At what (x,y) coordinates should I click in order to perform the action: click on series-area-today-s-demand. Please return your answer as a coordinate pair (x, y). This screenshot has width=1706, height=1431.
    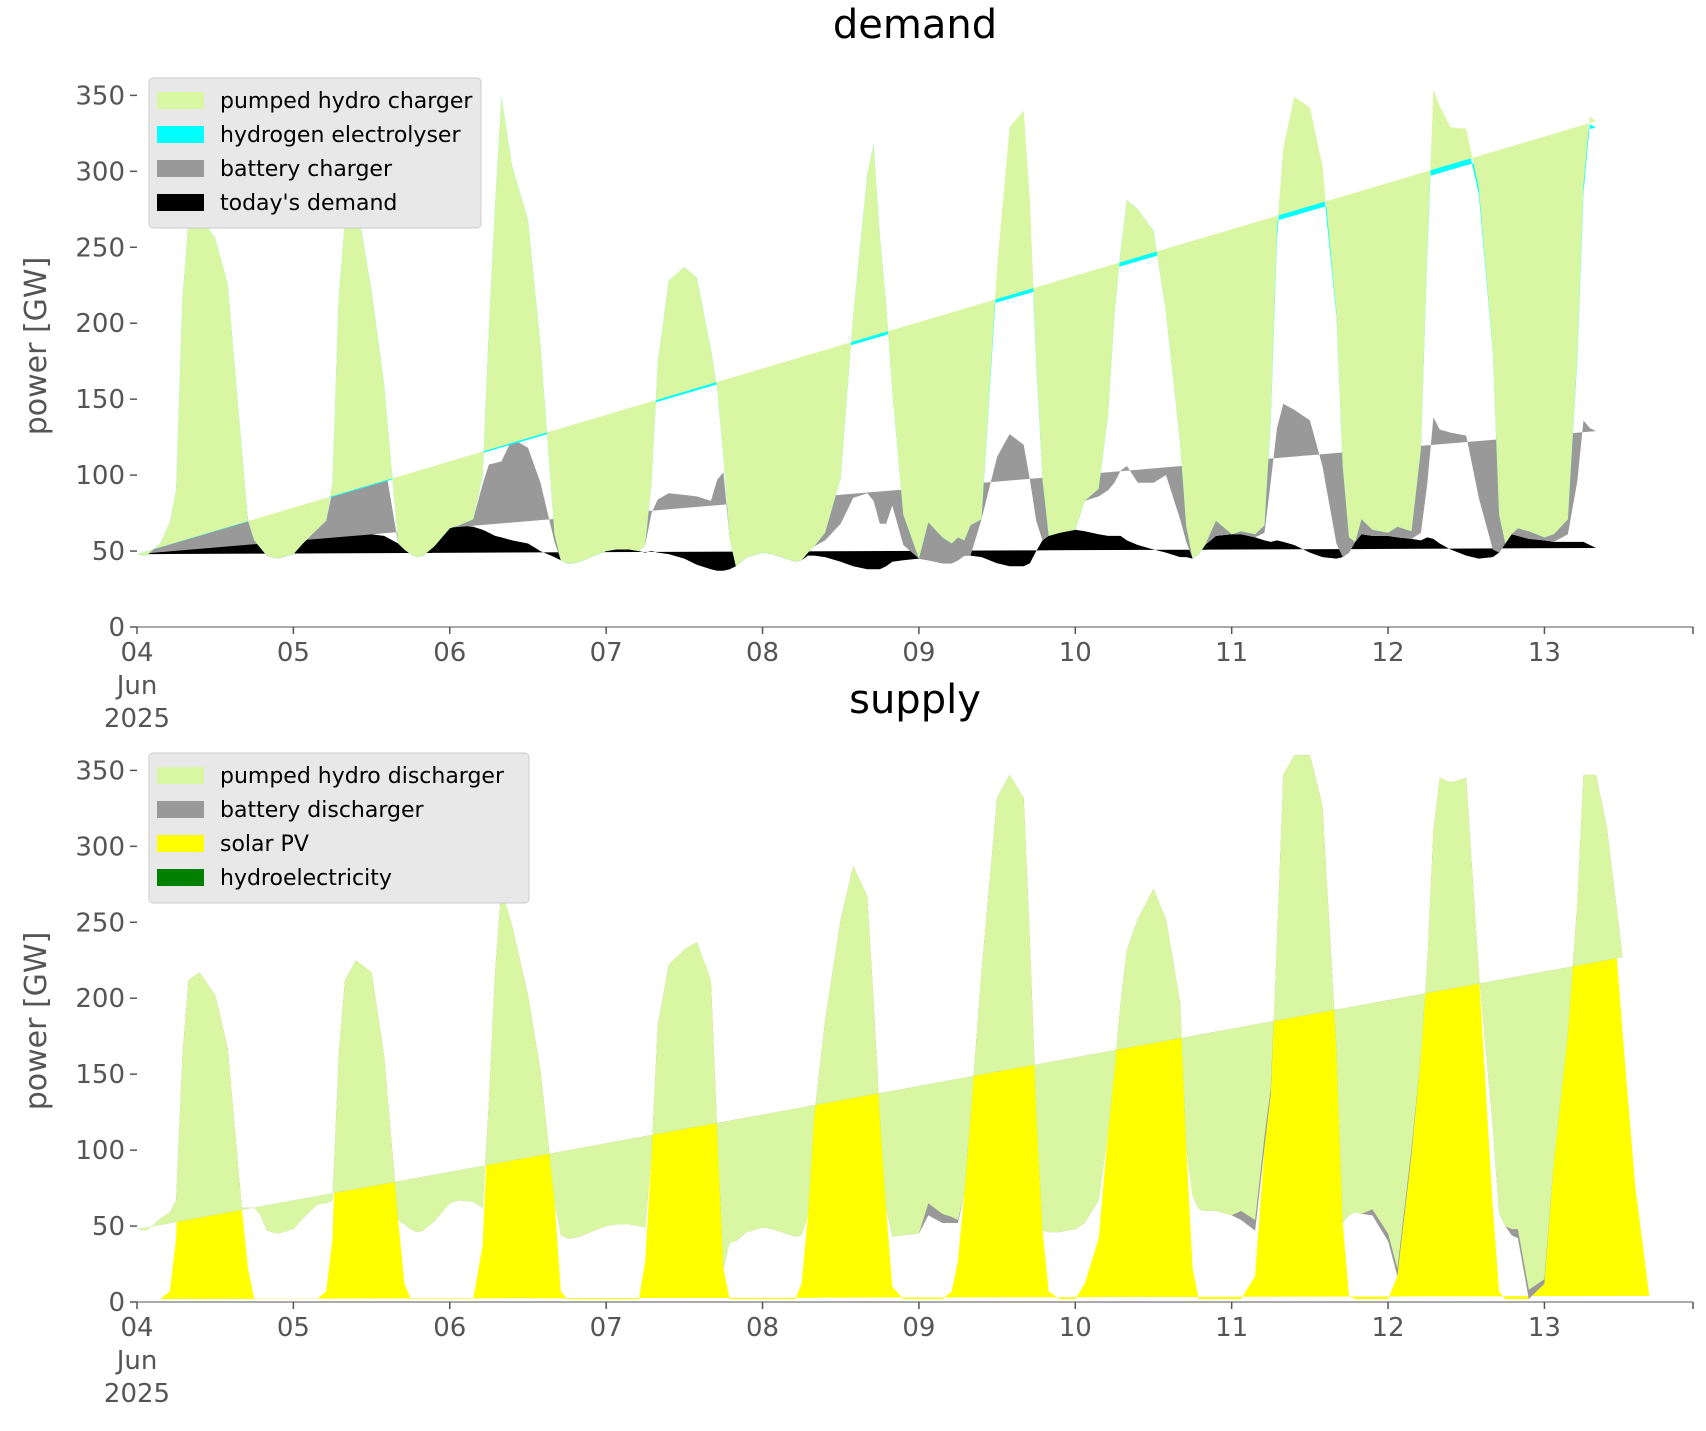
    Looking at the image, I should click on (866, 548).